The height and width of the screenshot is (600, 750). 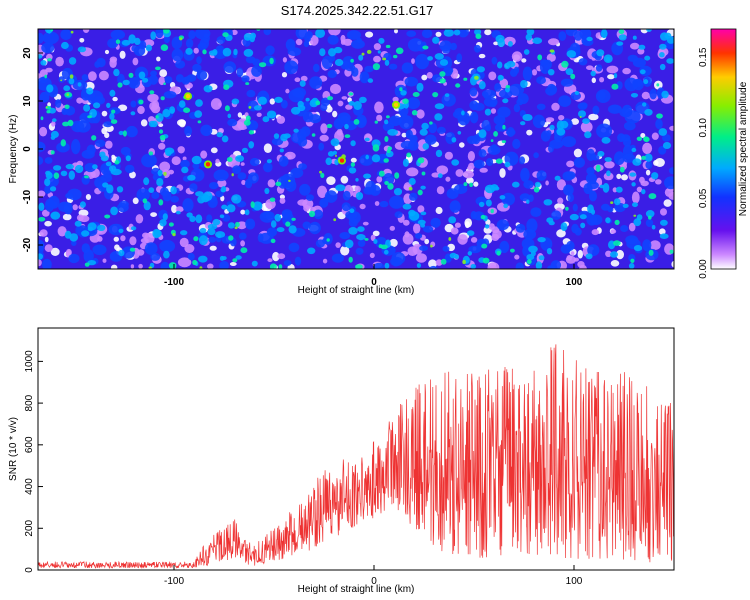 I want to click on colorbar-ticks: 0.00 0.05 0.10 0.15, so click(x=703, y=163).